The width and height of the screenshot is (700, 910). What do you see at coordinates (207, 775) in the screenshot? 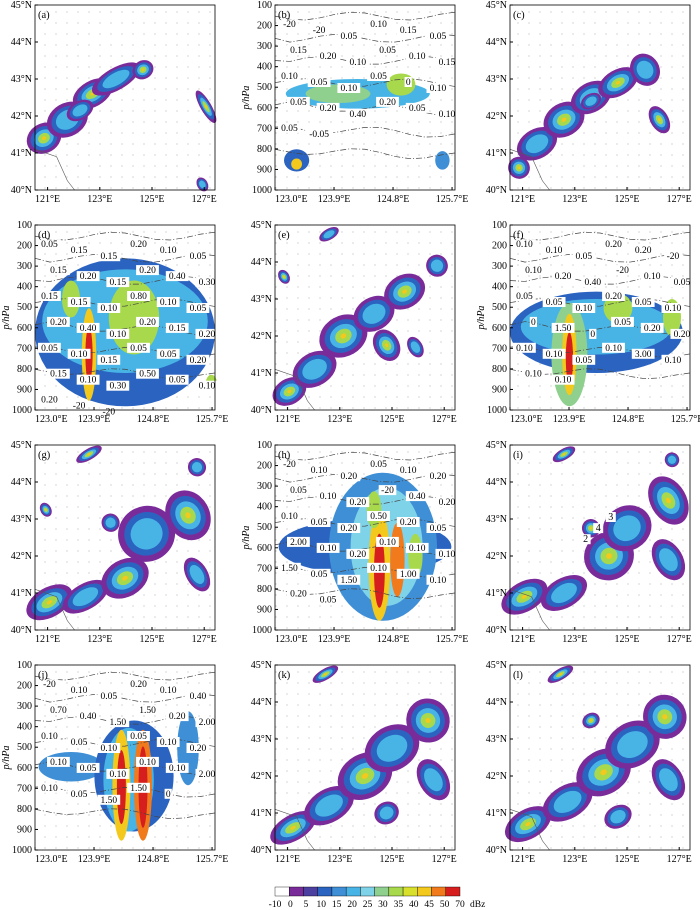
I see `contour-label: 2.00` at bounding box center [207, 775].